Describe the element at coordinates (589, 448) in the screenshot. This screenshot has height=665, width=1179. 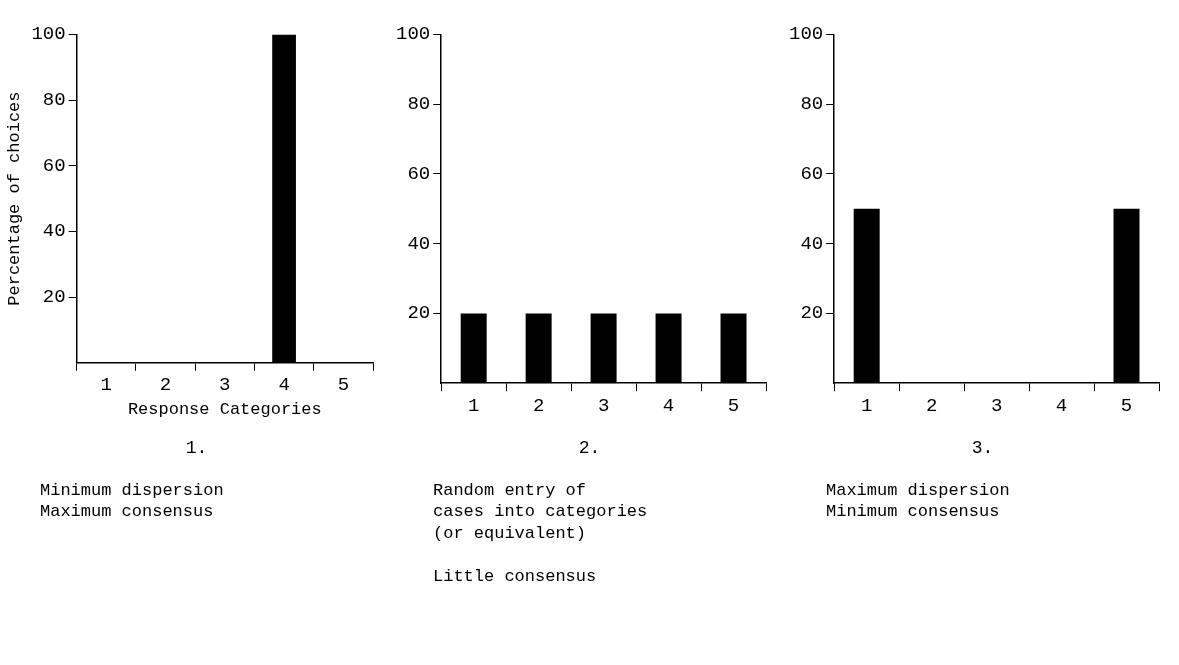
I see `text: 2.` at that location.